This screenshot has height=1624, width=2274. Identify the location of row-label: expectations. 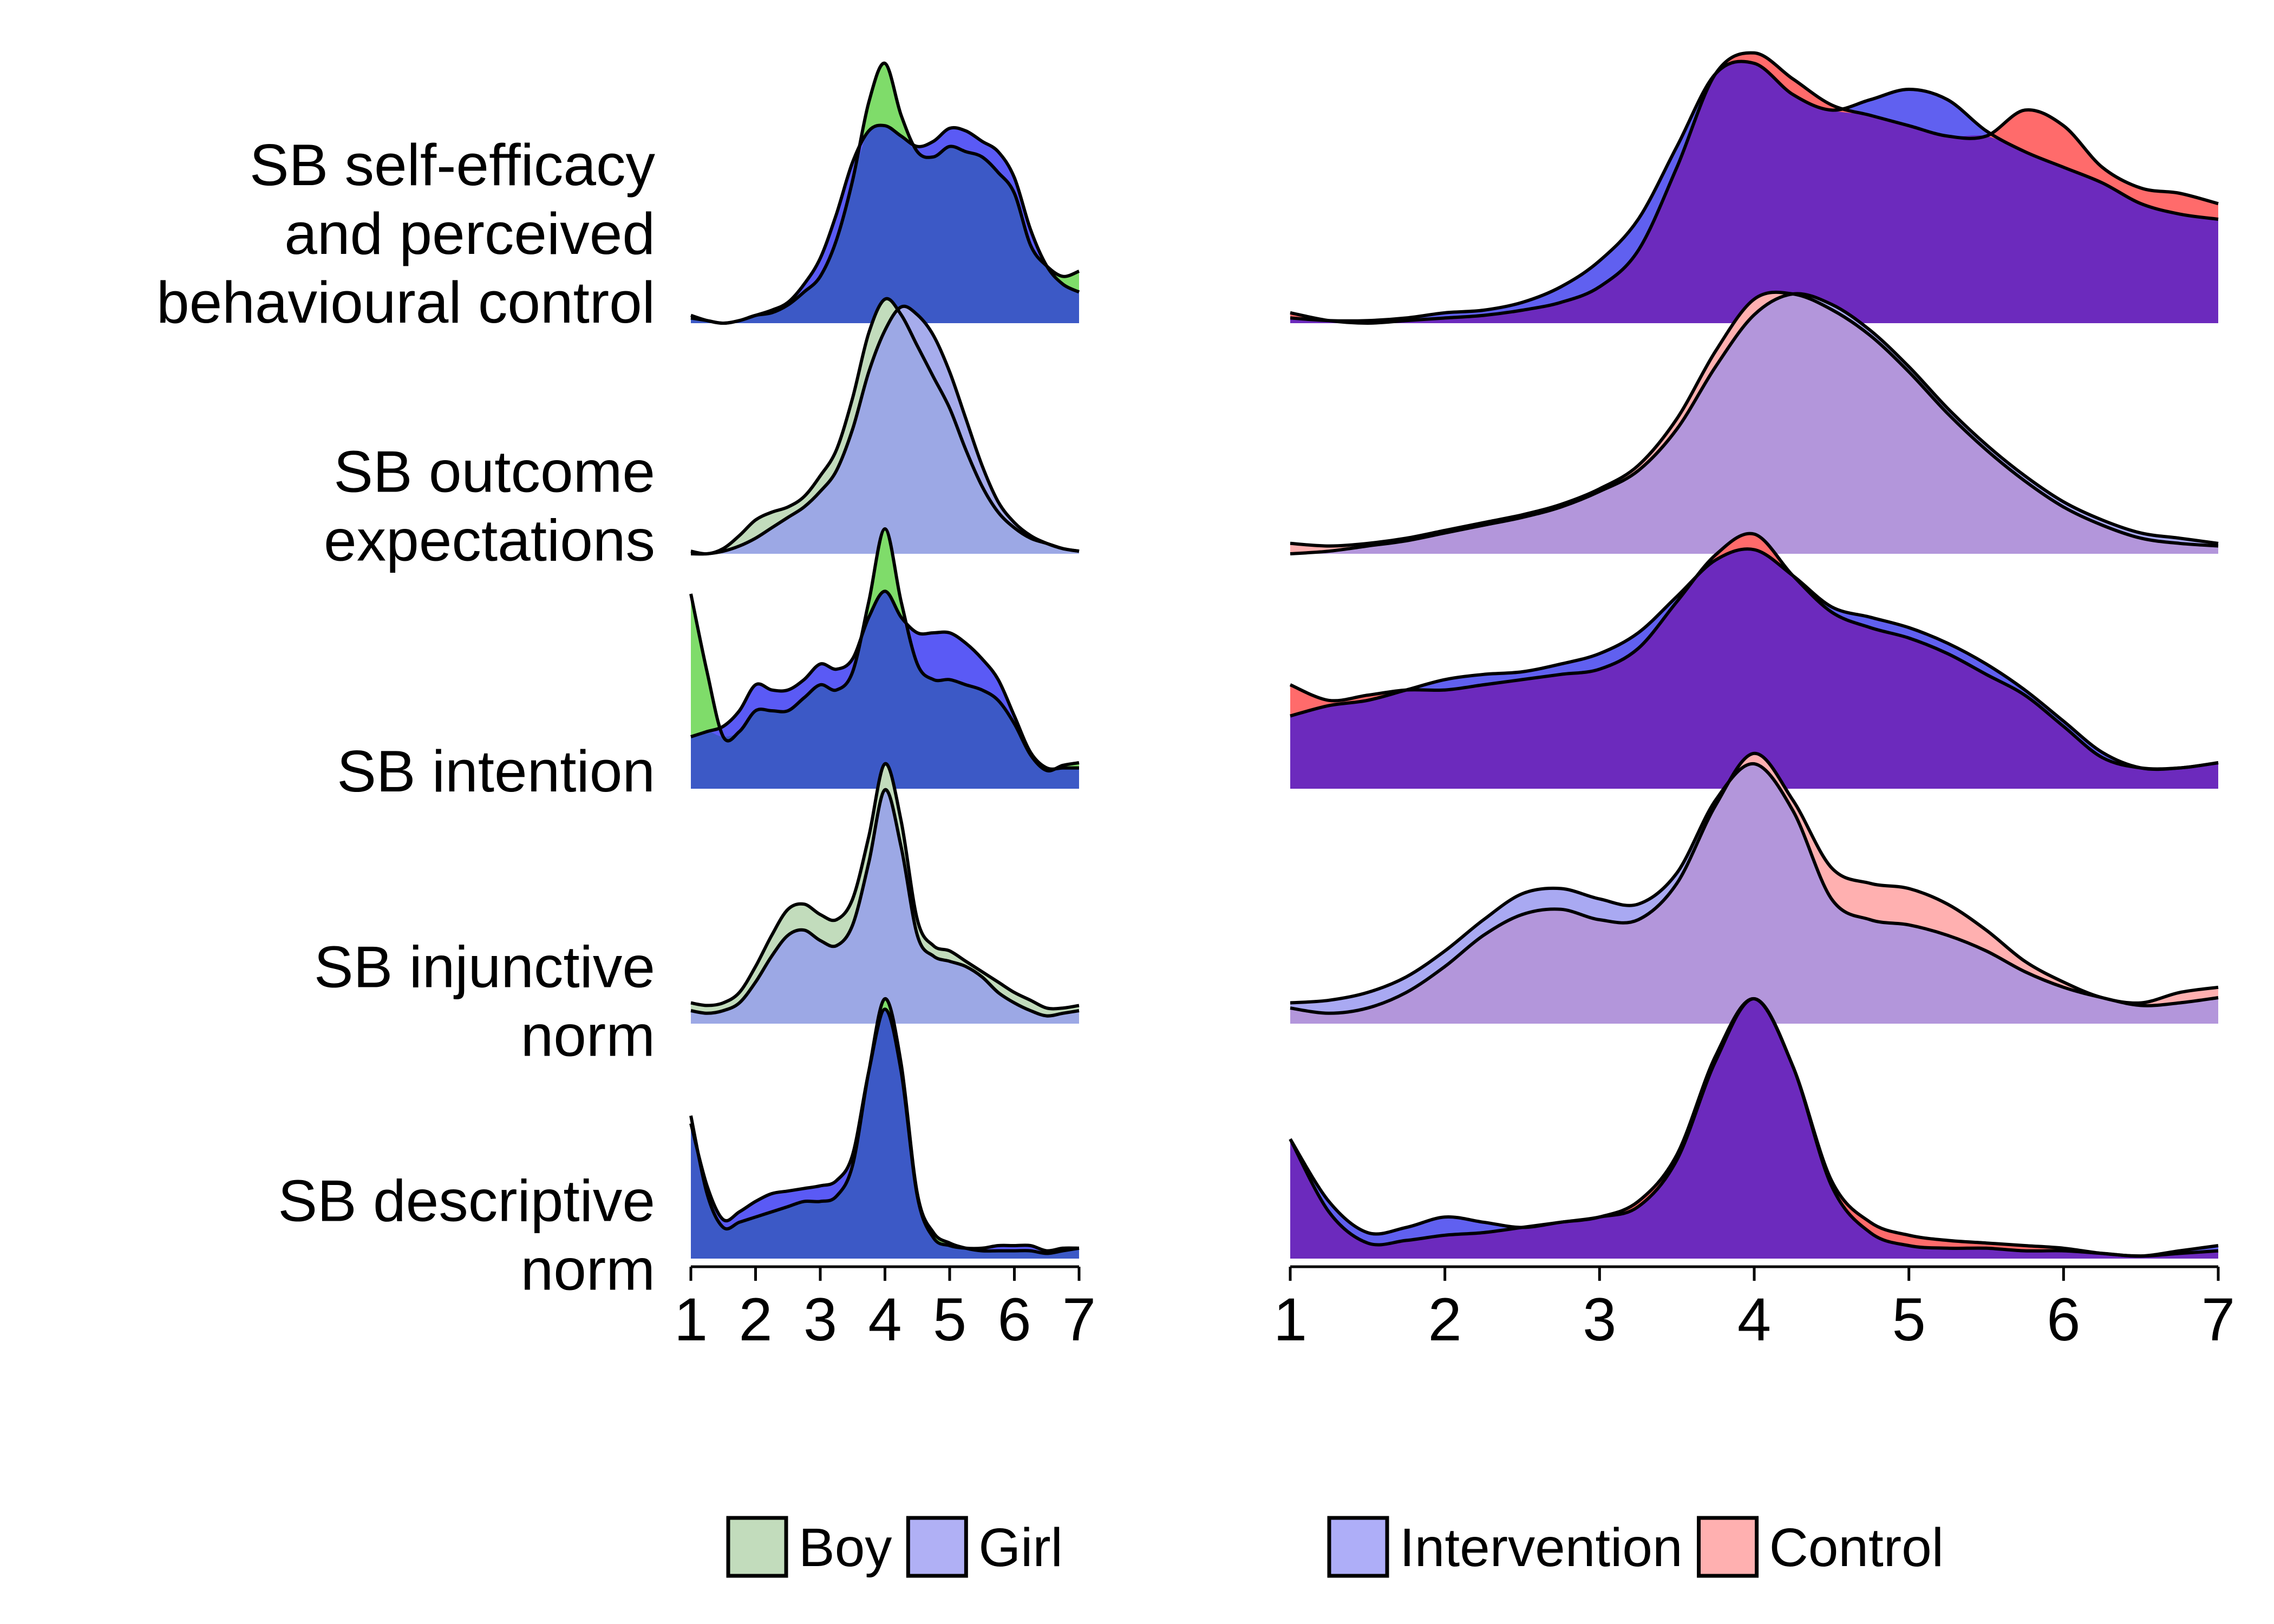
(490, 541).